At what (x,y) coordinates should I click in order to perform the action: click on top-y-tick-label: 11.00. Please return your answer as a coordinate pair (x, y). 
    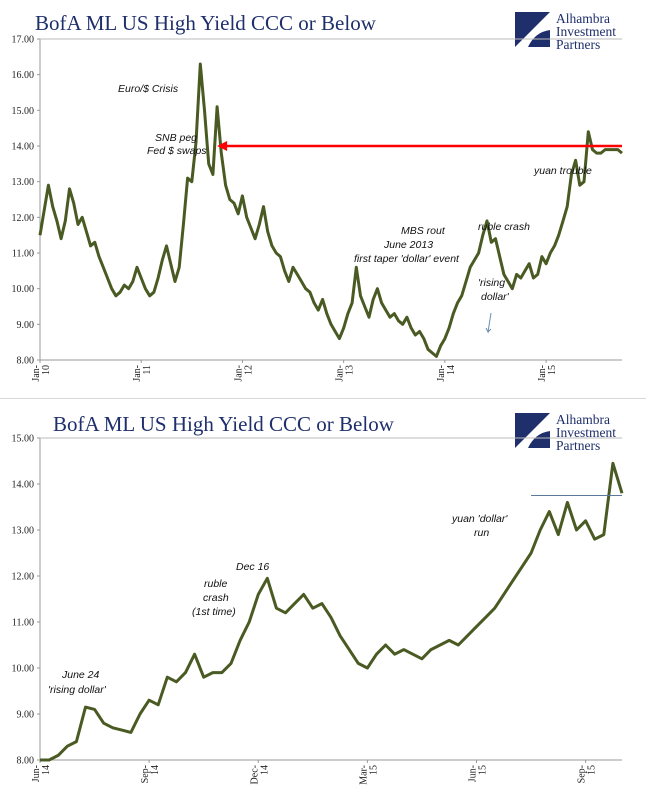
    Looking at the image, I should click on (23, 254).